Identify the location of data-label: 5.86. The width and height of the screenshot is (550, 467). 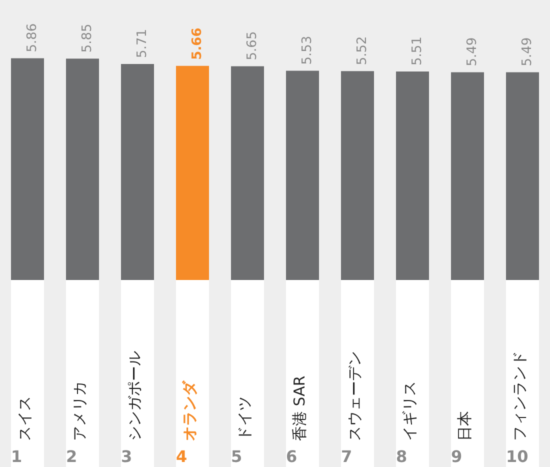
(32, 37).